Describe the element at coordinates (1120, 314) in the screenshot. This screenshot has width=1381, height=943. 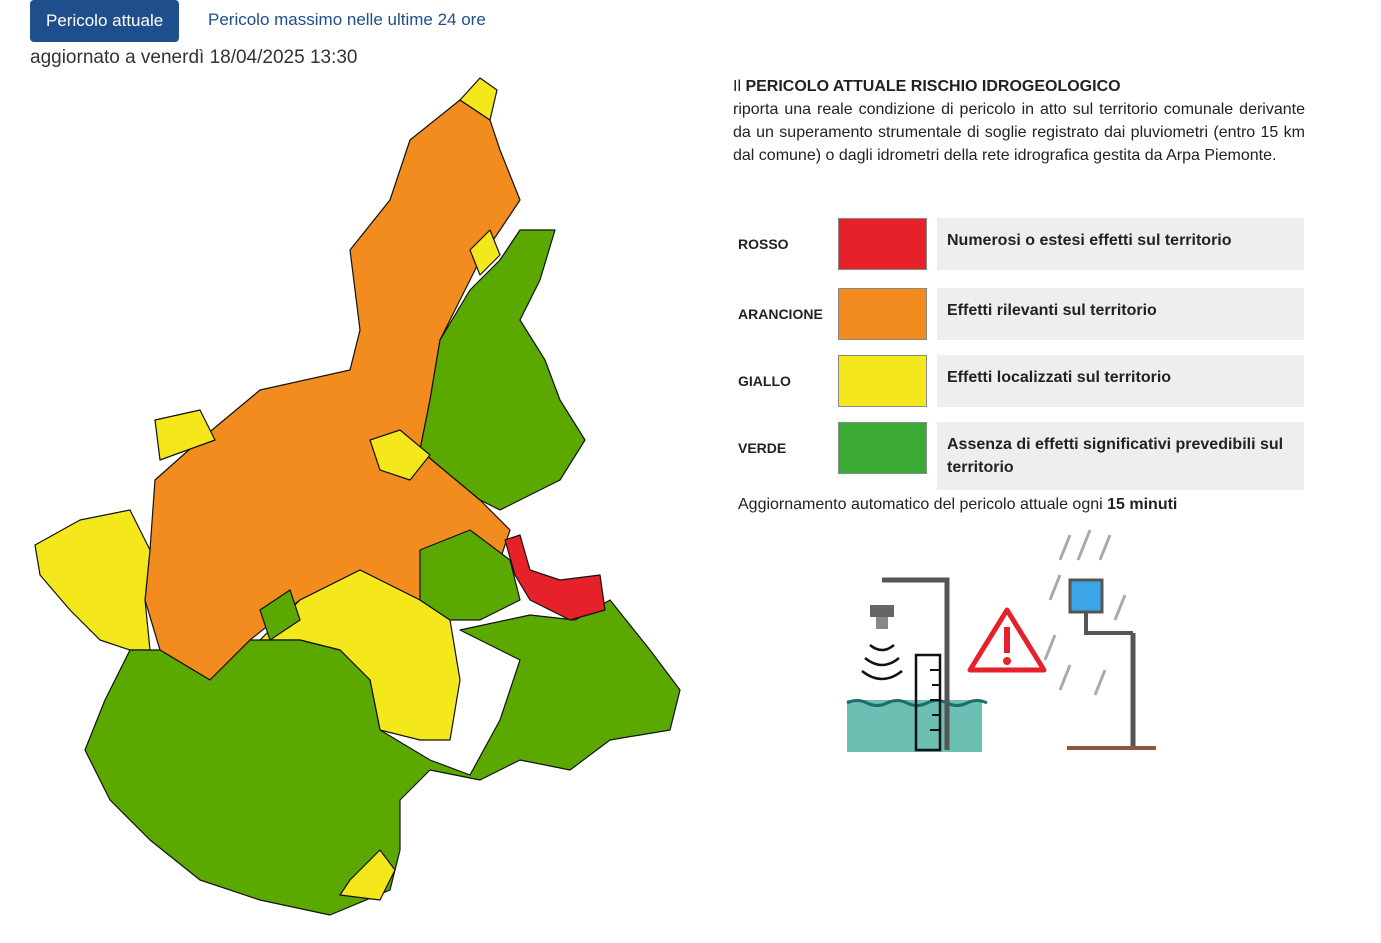
I see `legend-description: Effetti rilevanti sul territorio` at that location.